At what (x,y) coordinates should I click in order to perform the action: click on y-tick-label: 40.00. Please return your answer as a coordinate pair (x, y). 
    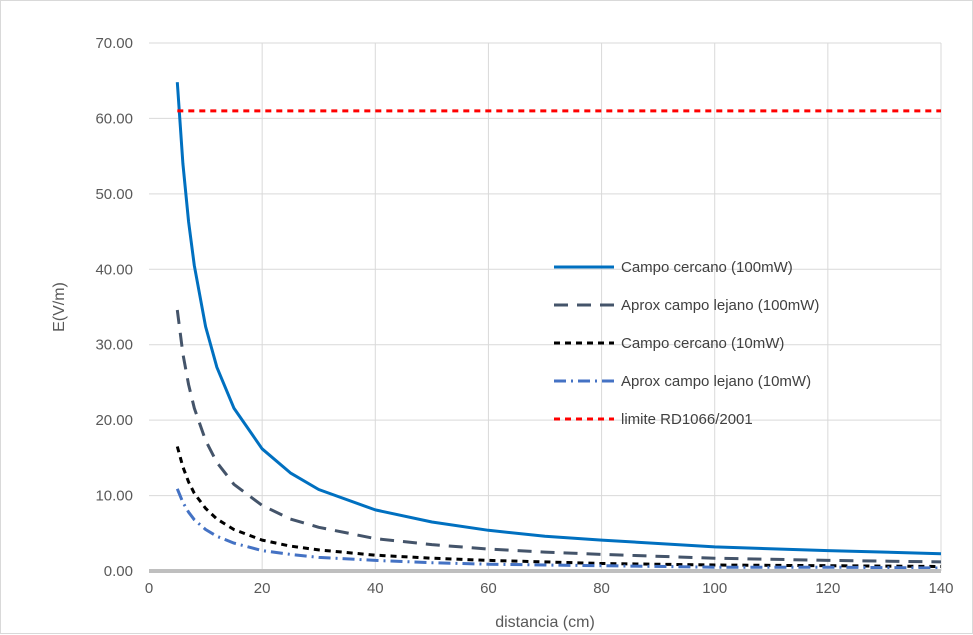
    Looking at the image, I should click on (114, 269).